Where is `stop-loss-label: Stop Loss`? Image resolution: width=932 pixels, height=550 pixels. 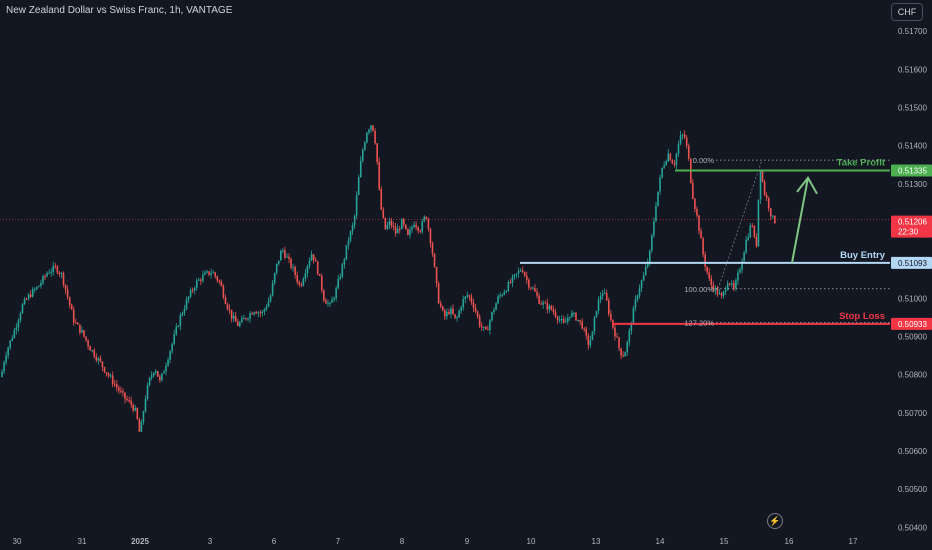 stop-loss-label: Stop Loss is located at coordinates (862, 316).